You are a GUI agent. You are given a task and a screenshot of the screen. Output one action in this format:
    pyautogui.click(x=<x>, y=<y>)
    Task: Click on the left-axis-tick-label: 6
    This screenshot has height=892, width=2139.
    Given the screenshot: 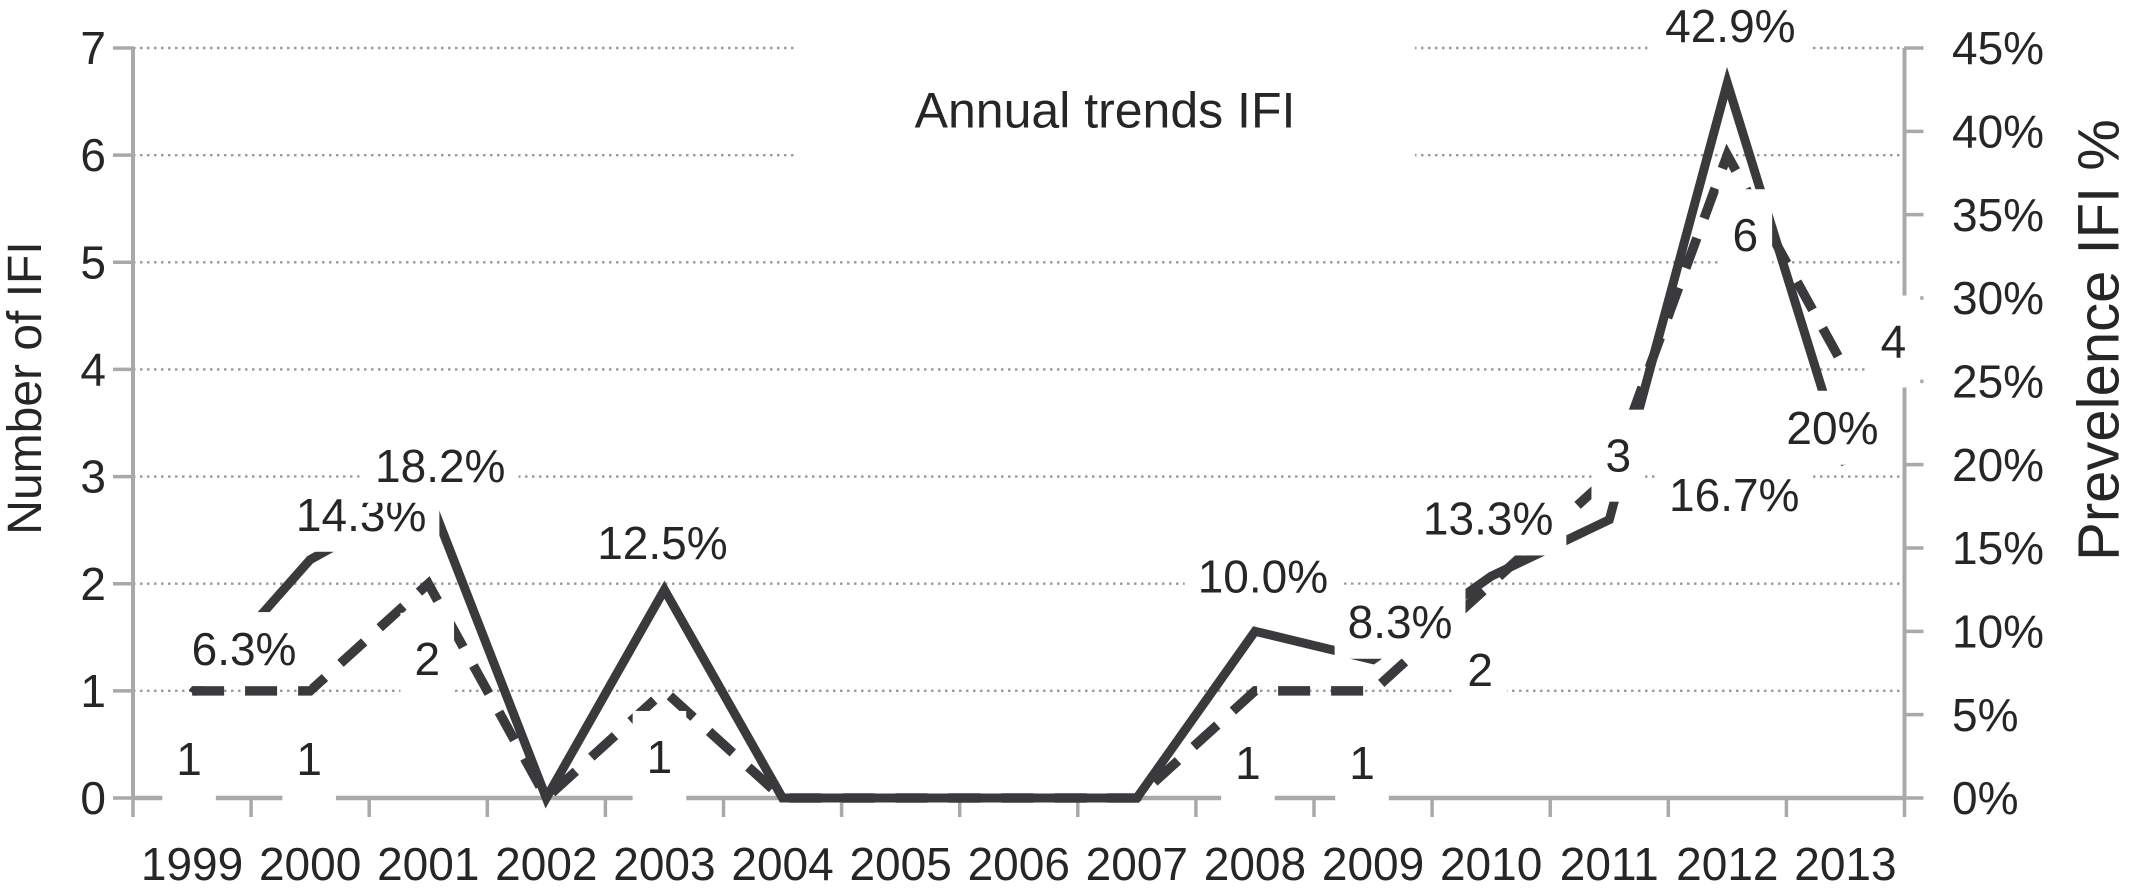 What is the action you would take?
    pyautogui.click(x=93, y=155)
    